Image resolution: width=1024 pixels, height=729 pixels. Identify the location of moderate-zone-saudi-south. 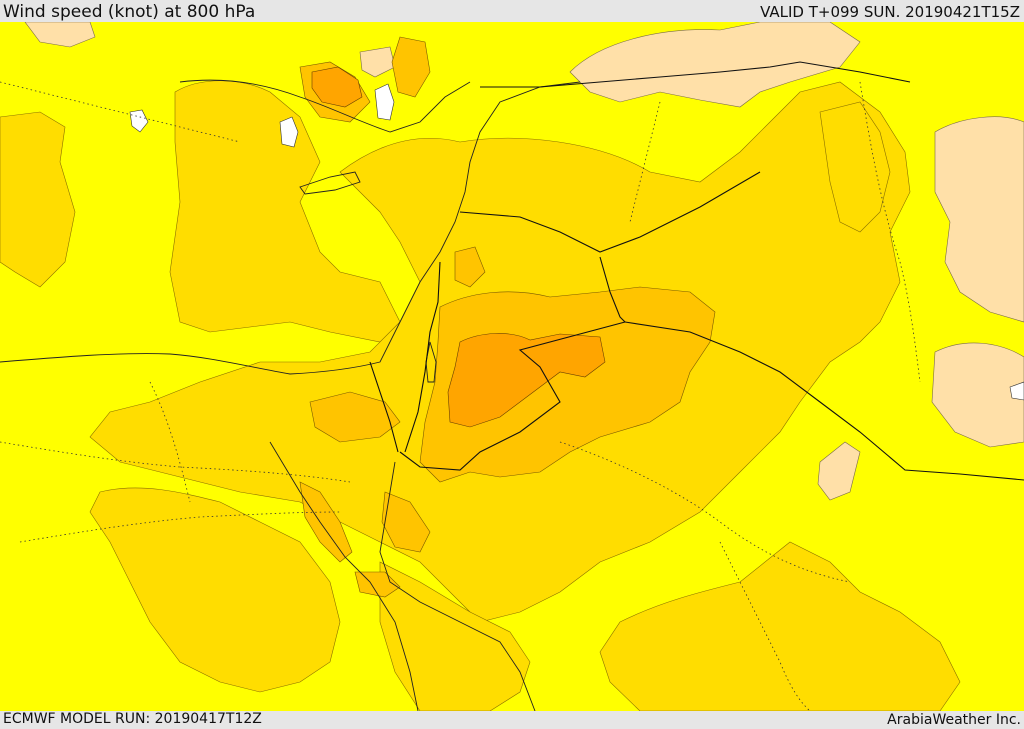
(780, 626).